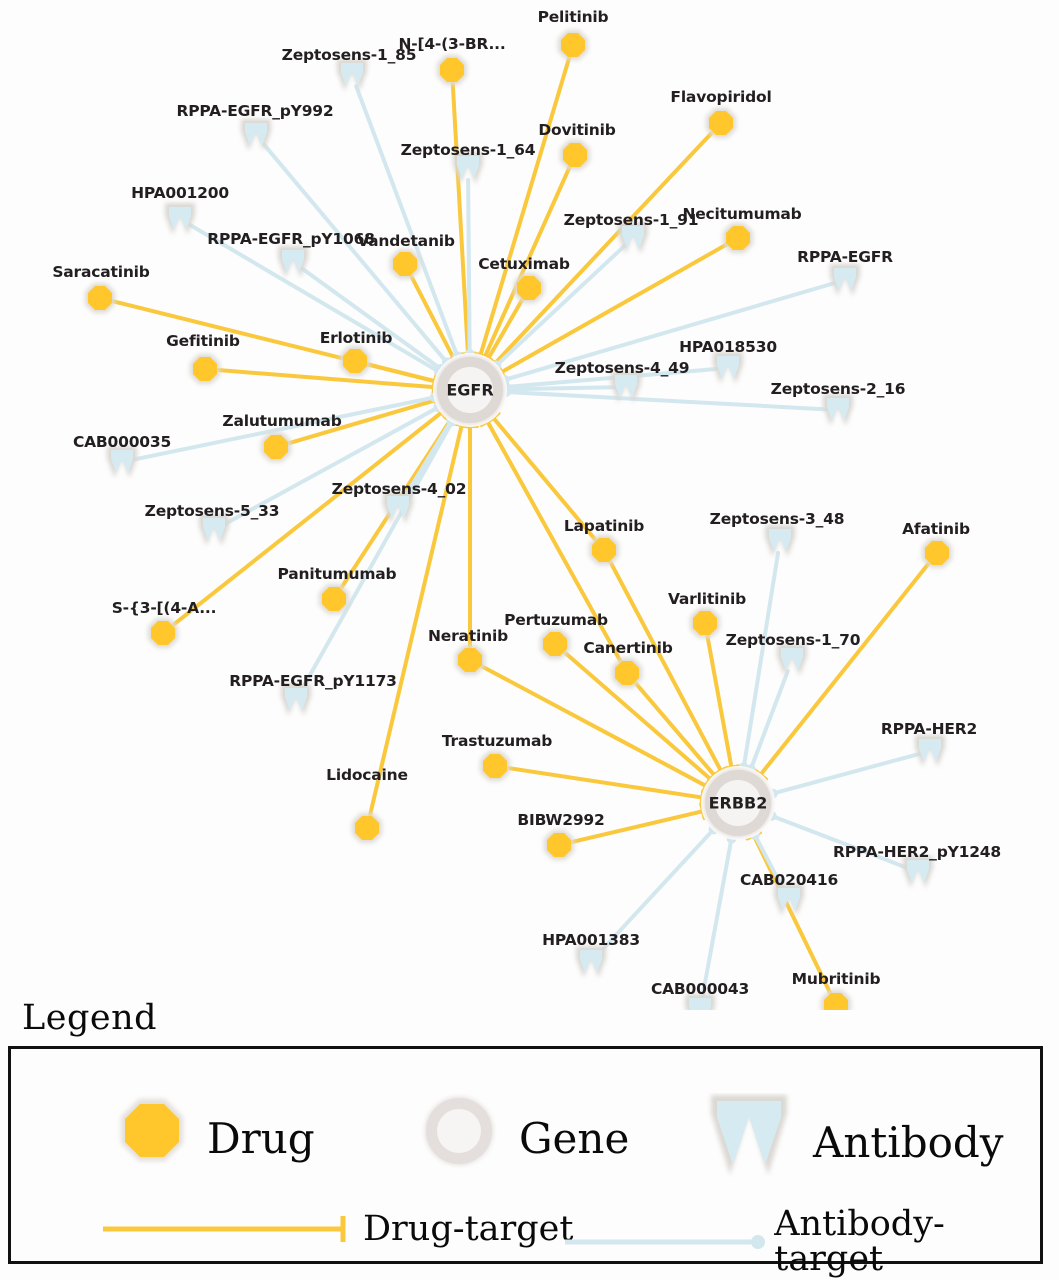 This screenshot has width=1059, height=1280. What do you see at coordinates (700, 989) in the screenshot?
I see `antibody-label: CAB000043` at bounding box center [700, 989].